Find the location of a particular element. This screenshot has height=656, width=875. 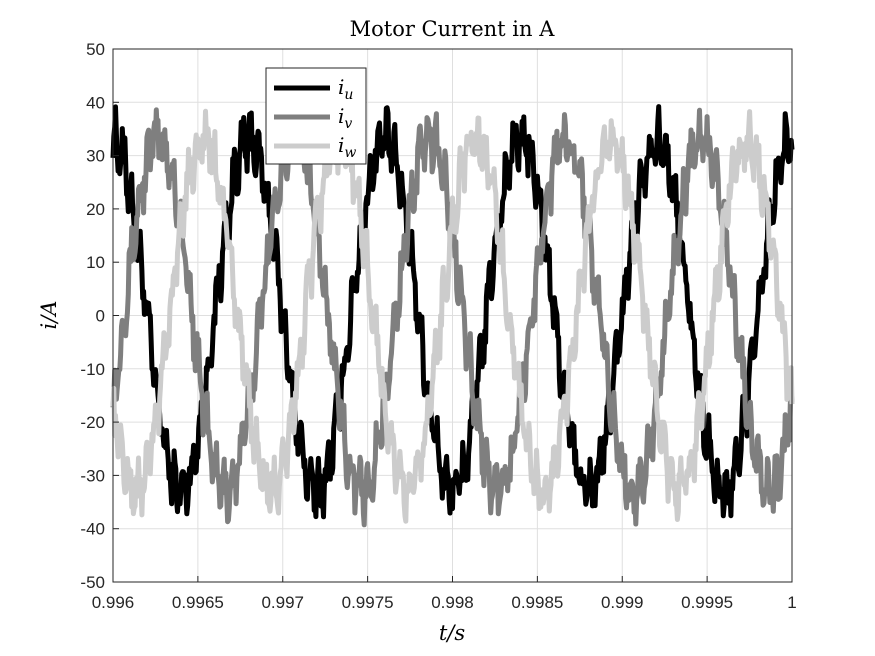

y-tick-label: -30 is located at coordinates (92, 475).